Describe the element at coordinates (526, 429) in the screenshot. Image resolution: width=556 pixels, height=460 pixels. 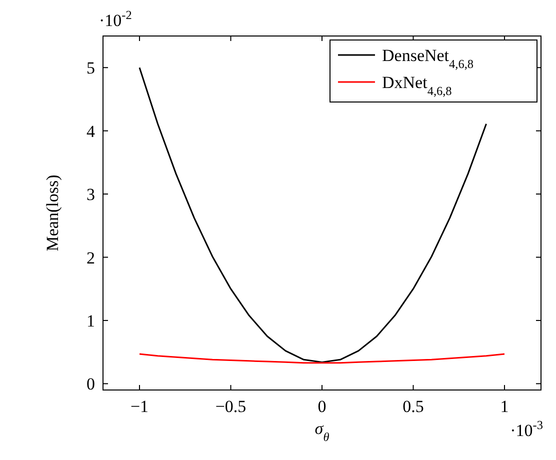
I see `text: ·10$^{-3}$` at that location.